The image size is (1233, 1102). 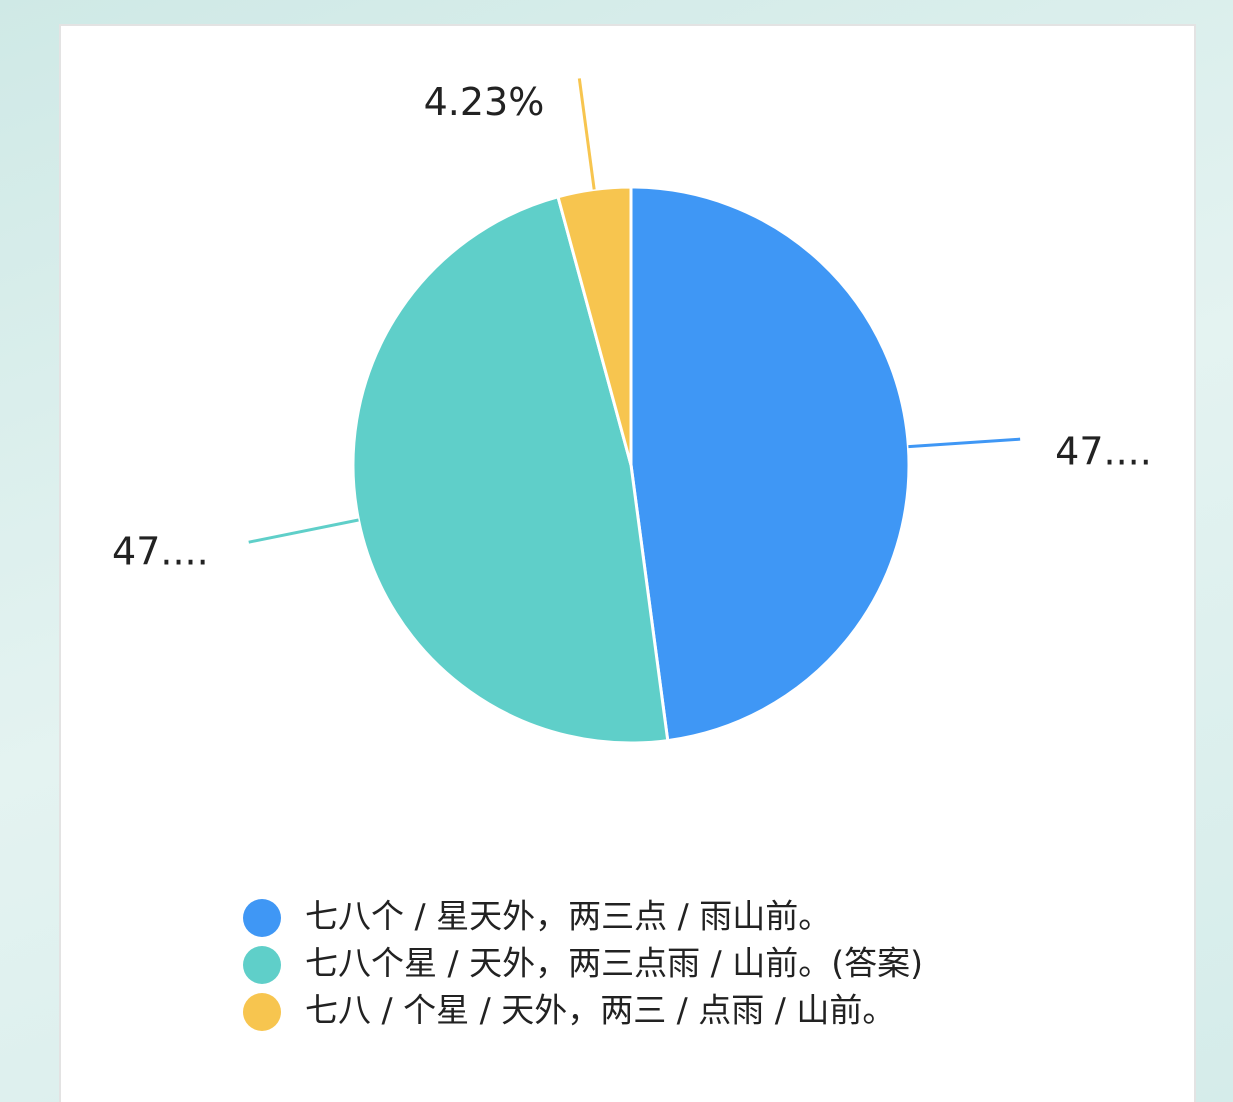 What do you see at coordinates (614, 963) in the screenshot?
I see `legend-label: 七八个星 / 天外，两三点雨 / 山前。(答案)` at bounding box center [614, 963].